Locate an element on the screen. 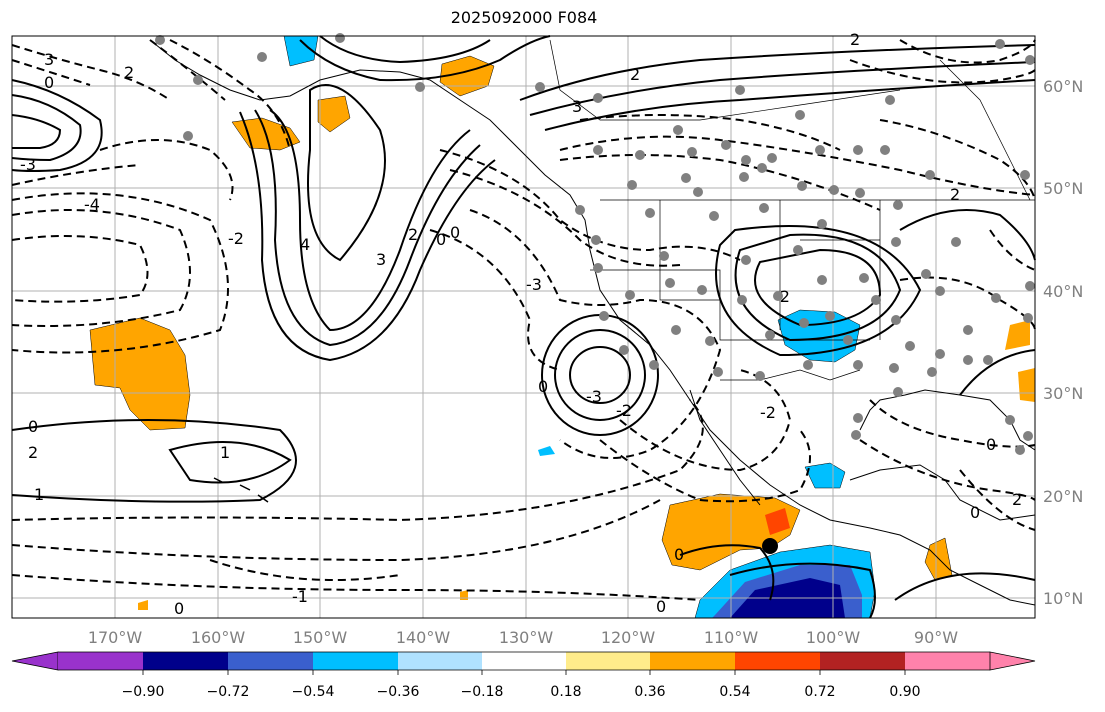 This screenshot has height=712, width=1105. colorbar-tick-label: 0.36 is located at coordinates (649, 692).